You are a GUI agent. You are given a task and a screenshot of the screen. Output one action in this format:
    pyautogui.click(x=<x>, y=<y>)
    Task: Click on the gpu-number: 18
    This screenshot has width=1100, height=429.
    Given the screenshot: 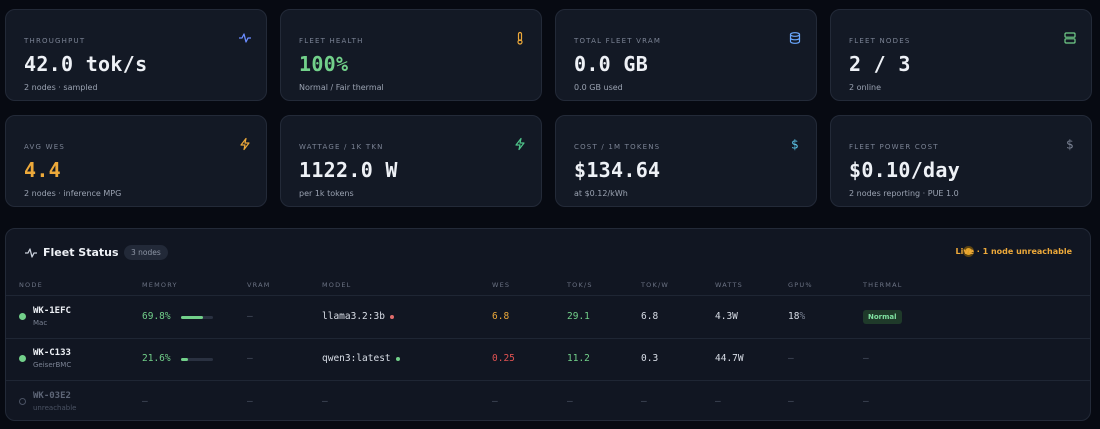 What is the action you would take?
    pyautogui.click(x=794, y=316)
    